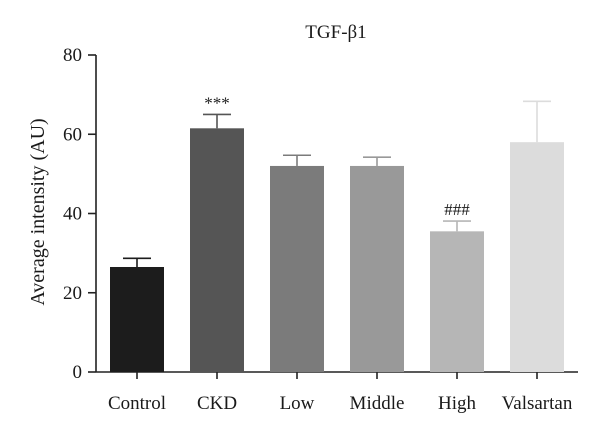 The height and width of the screenshot is (440, 600). What do you see at coordinates (72, 134) in the screenshot?
I see `y-tick-label: 60` at bounding box center [72, 134].